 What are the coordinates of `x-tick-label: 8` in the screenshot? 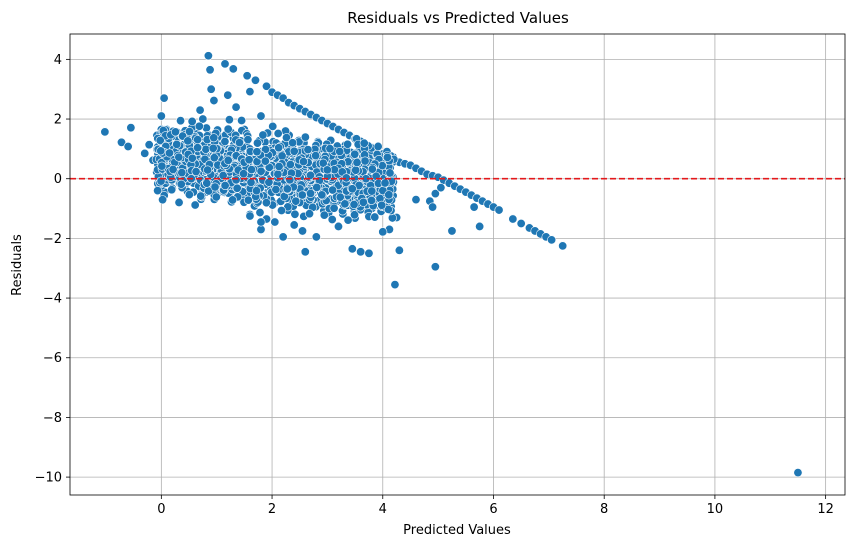 It's located at (604, 509).